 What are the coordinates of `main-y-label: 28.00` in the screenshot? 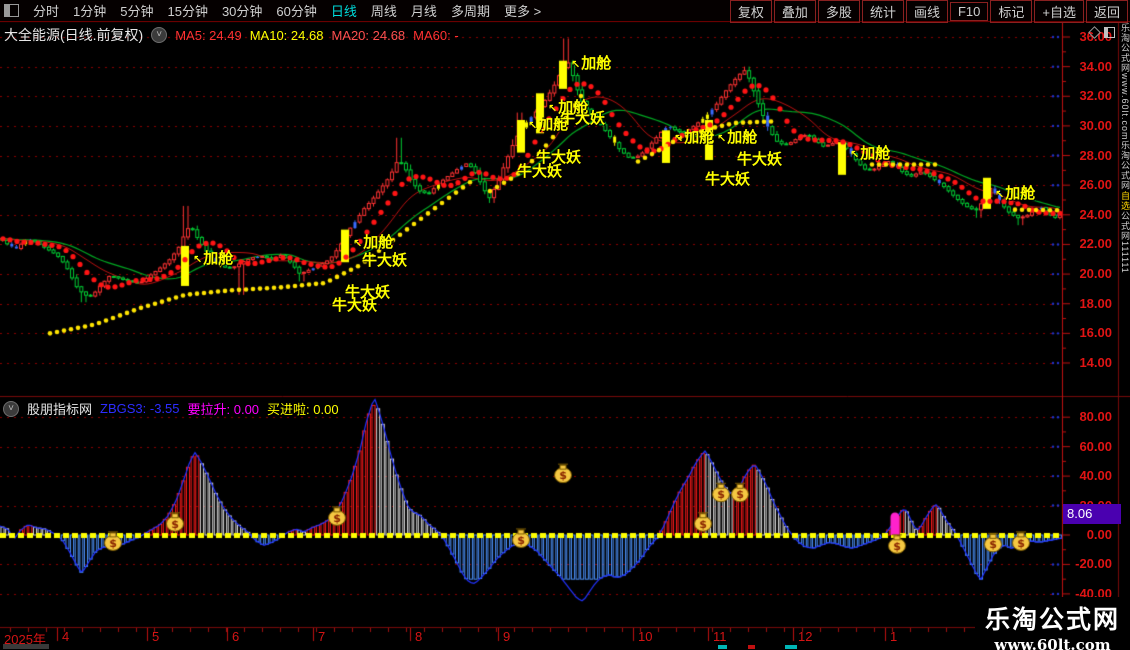 It's located at (1095, 155).